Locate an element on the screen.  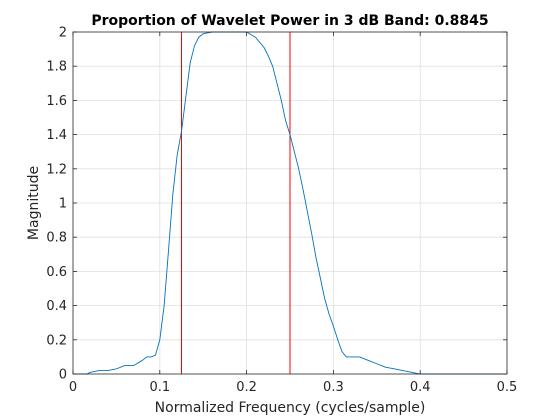
y-tick-label: 0 is located at coordinates (63, 375).